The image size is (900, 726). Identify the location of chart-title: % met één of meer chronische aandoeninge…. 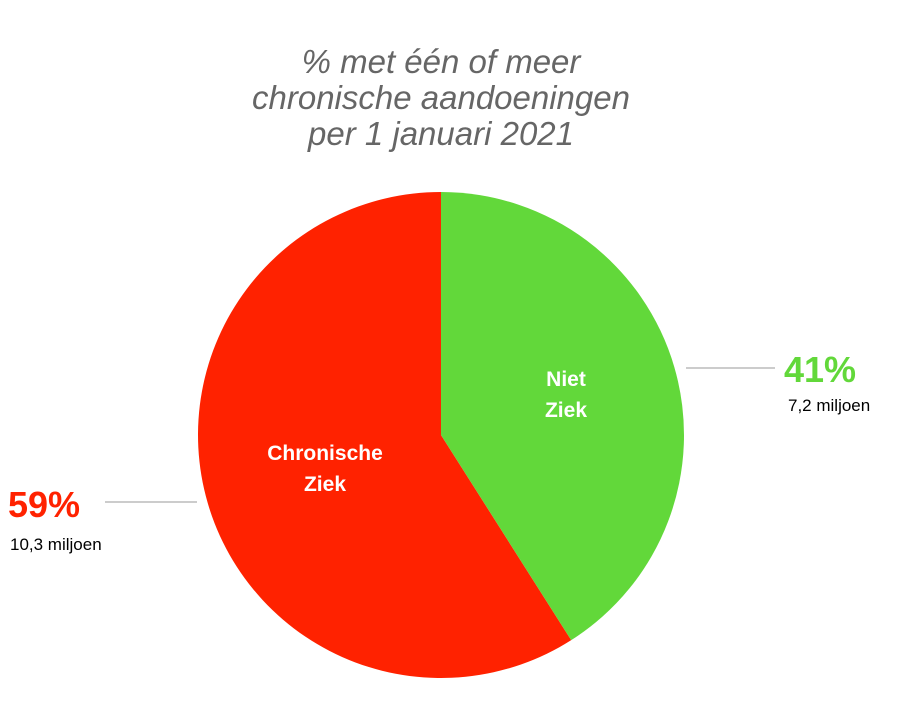
(441, 97).